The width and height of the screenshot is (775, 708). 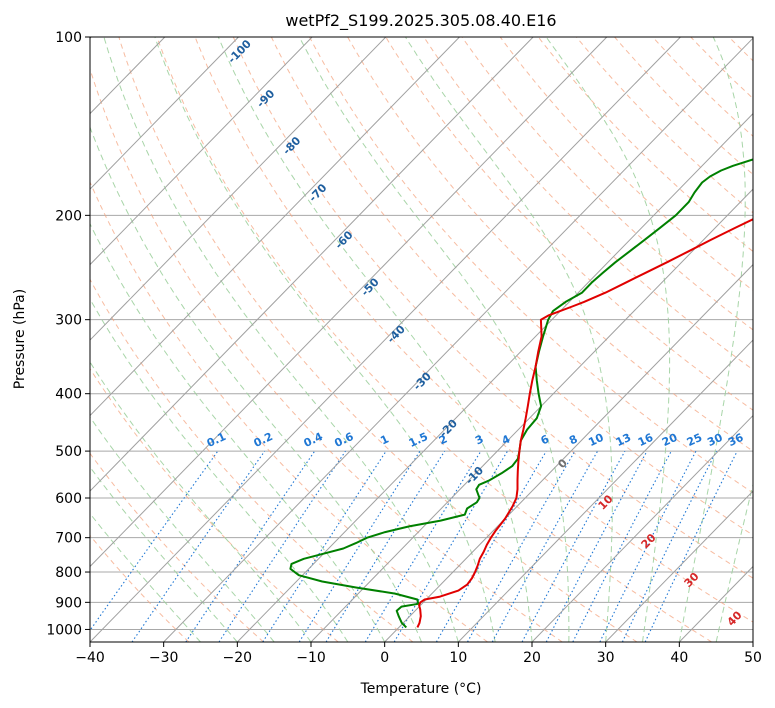 What do you see at coordinates (420, 21) in the screenshot?
I see `chart-title: wetPf2_S199.2025.305.08.40.E16` at bounding box center [420, 21].